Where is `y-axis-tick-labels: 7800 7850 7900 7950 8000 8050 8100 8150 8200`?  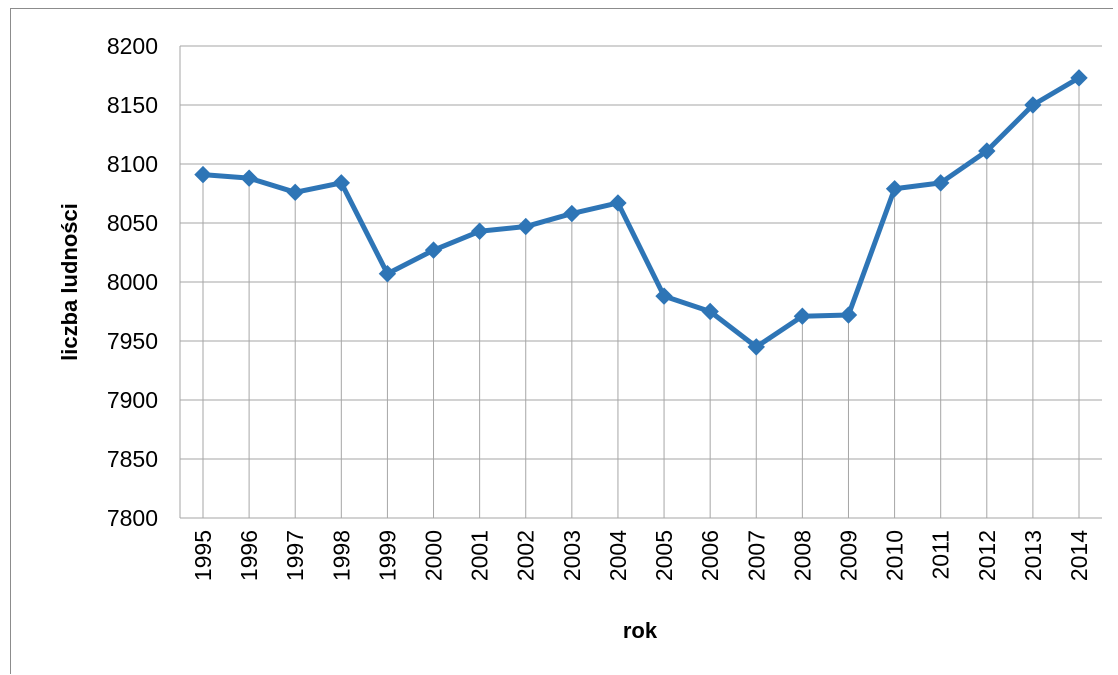
y-axis-tick-labels: 7800 7850 7900 7950 8000 8050 8100 8150 8200 is located at coordinates (132, 282).